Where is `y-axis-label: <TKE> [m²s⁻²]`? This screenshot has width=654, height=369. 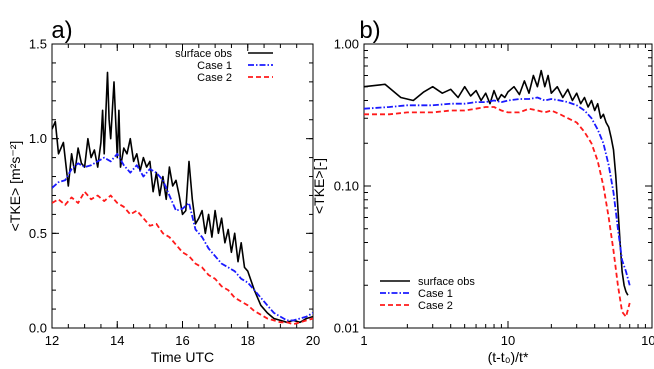
y-axis-label: <TKE> [m²s⁻²] is located at coordinates (15, 186).